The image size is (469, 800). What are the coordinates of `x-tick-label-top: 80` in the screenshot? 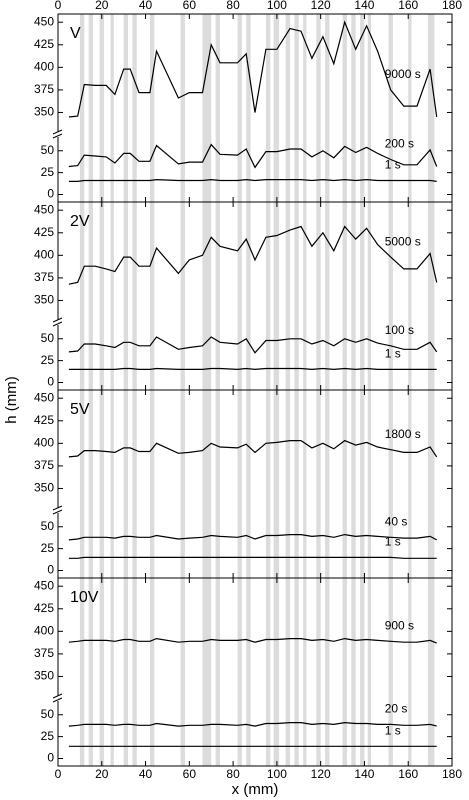 It's located at (233, 6).